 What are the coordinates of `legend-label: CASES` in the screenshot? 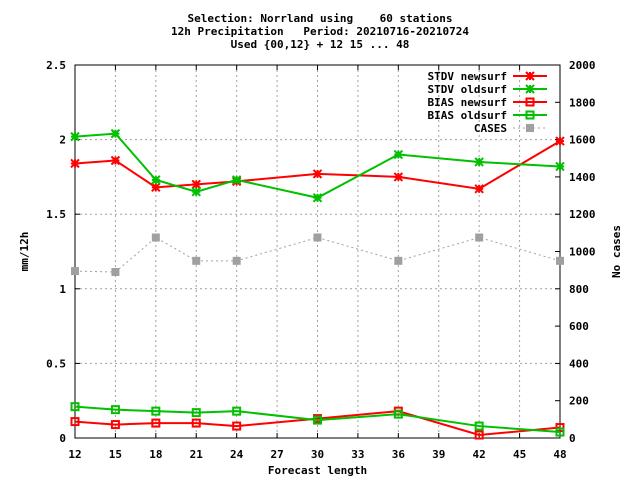 It's located at (490, 128).